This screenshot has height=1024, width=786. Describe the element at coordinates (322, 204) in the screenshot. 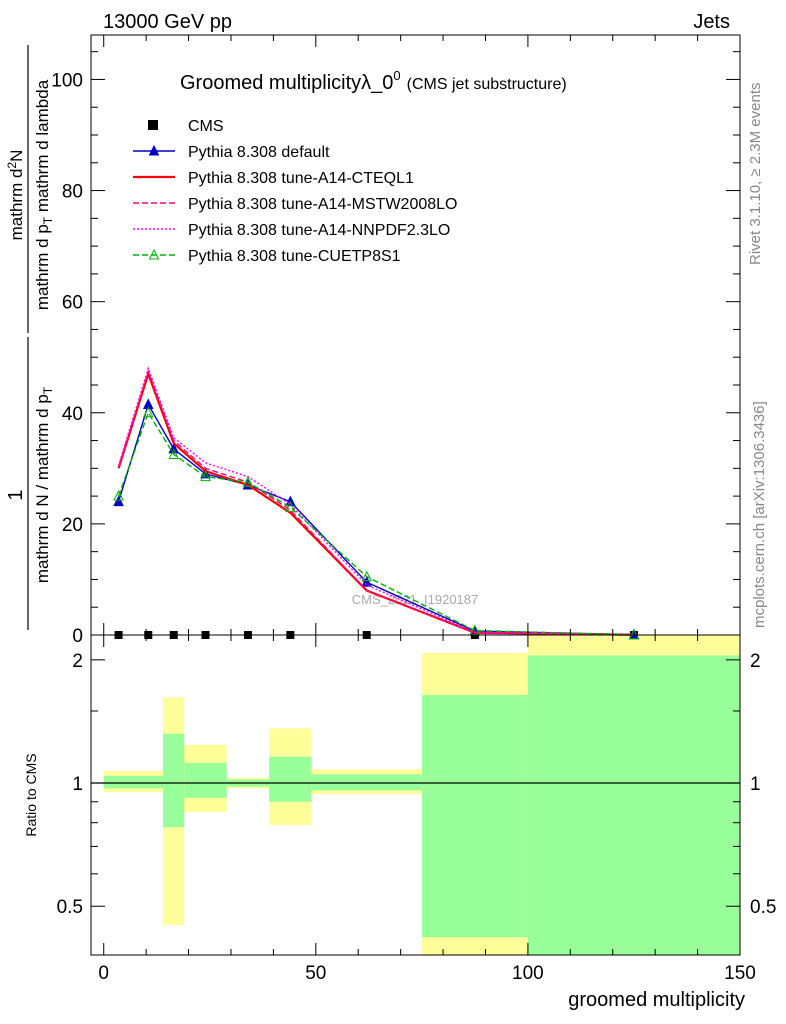

I see `legend-label-3: Pythia 8.308 tune-A14-MSTW2008LO` at that location.